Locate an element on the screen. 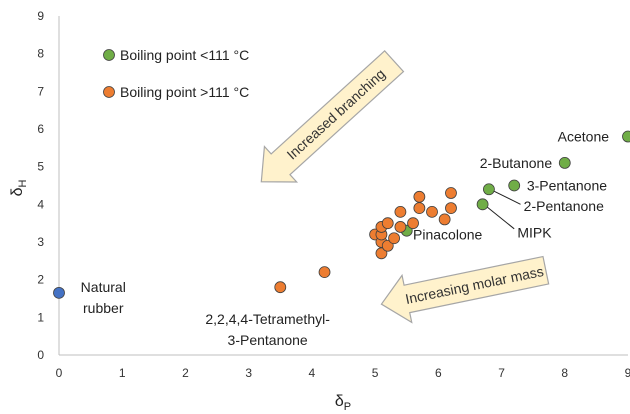 This screenshot has width=630, height=414. y-tick-label: 3 is located at coordinates (40, 242).